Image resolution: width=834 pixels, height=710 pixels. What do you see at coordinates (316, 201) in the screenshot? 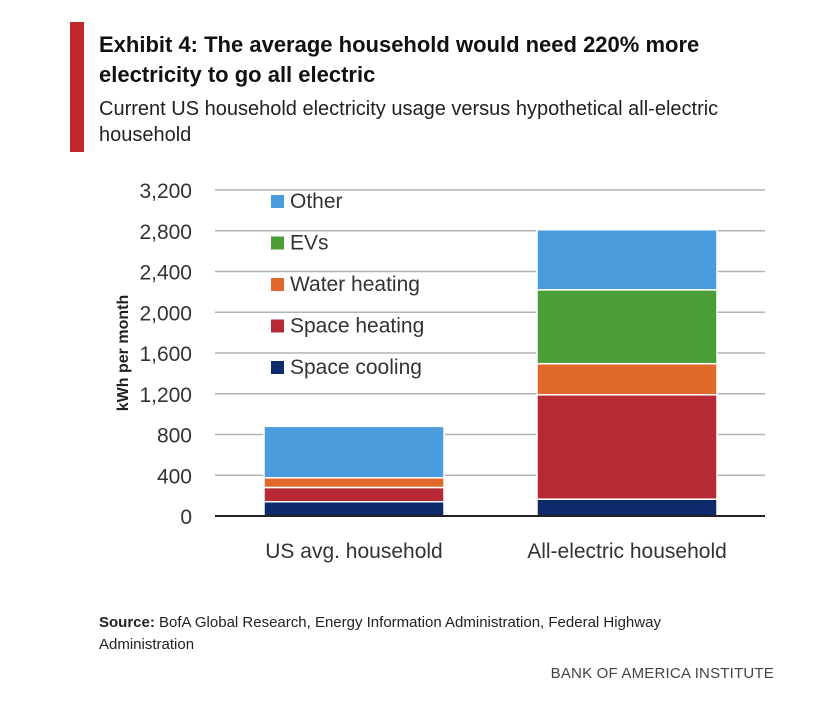
I see `legend-label: Other` at bounding box center [316, 201].